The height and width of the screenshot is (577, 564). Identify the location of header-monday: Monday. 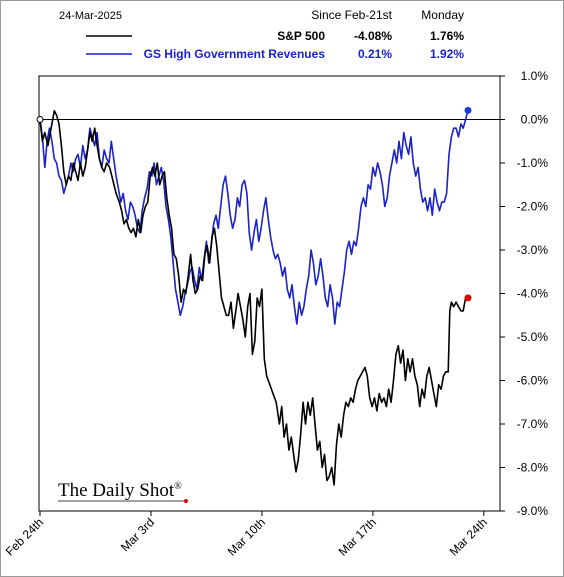
(442, 15).